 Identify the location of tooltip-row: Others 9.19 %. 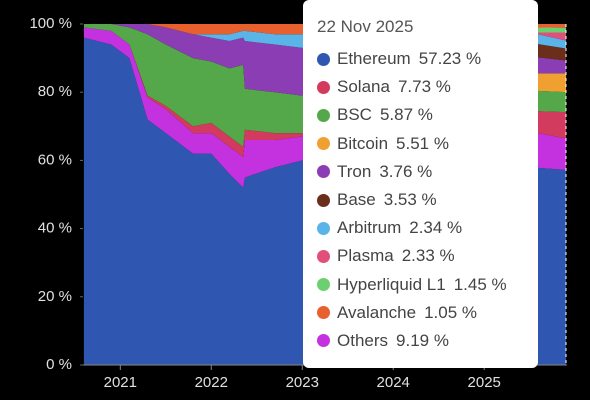
(427, 341).